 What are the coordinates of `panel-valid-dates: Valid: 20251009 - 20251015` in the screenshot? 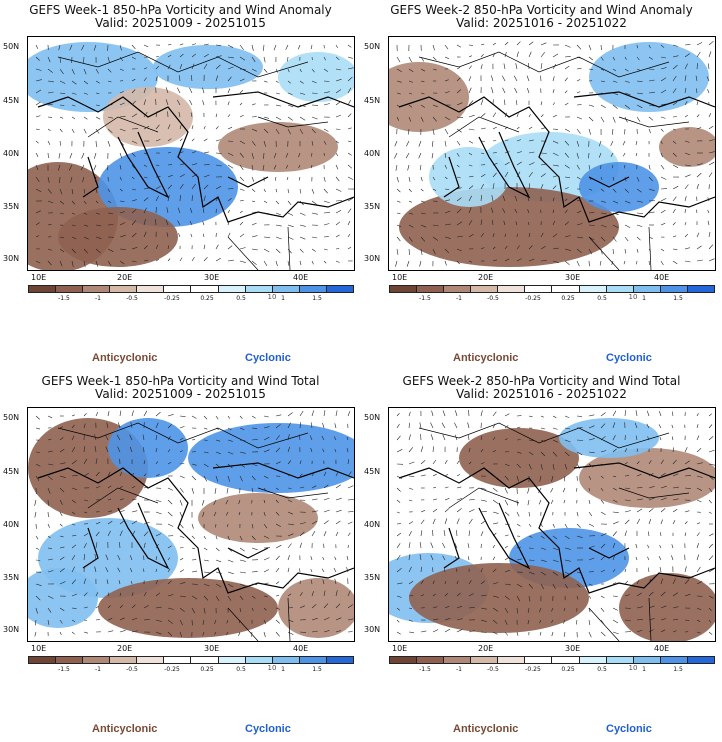 It's located at (180, 23).